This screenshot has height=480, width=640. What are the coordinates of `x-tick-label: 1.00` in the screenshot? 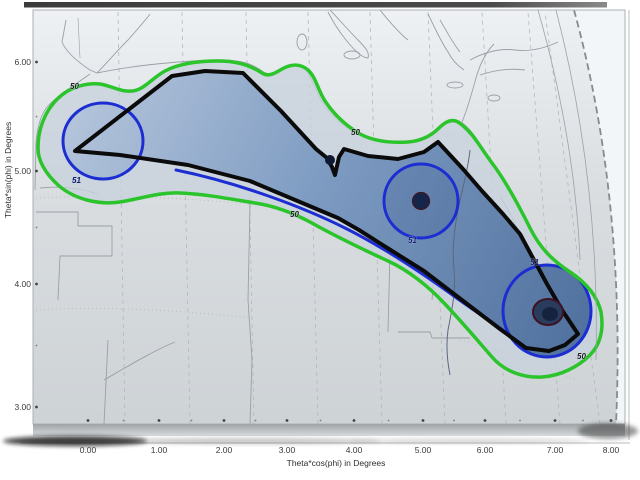 It's located at (159, 450).